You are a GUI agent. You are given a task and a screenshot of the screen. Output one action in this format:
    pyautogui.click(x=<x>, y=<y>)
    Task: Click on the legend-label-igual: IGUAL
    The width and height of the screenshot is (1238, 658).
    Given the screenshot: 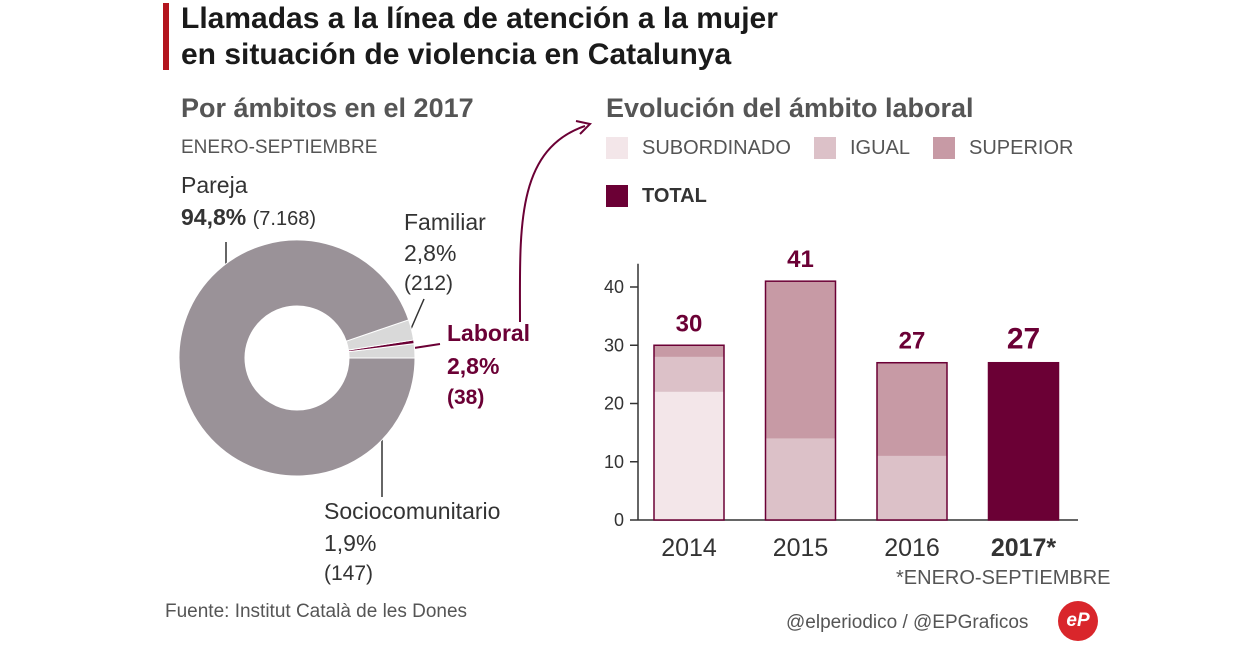 What is the action you would take?
    pyautogui.click(x=880, y=147)
    